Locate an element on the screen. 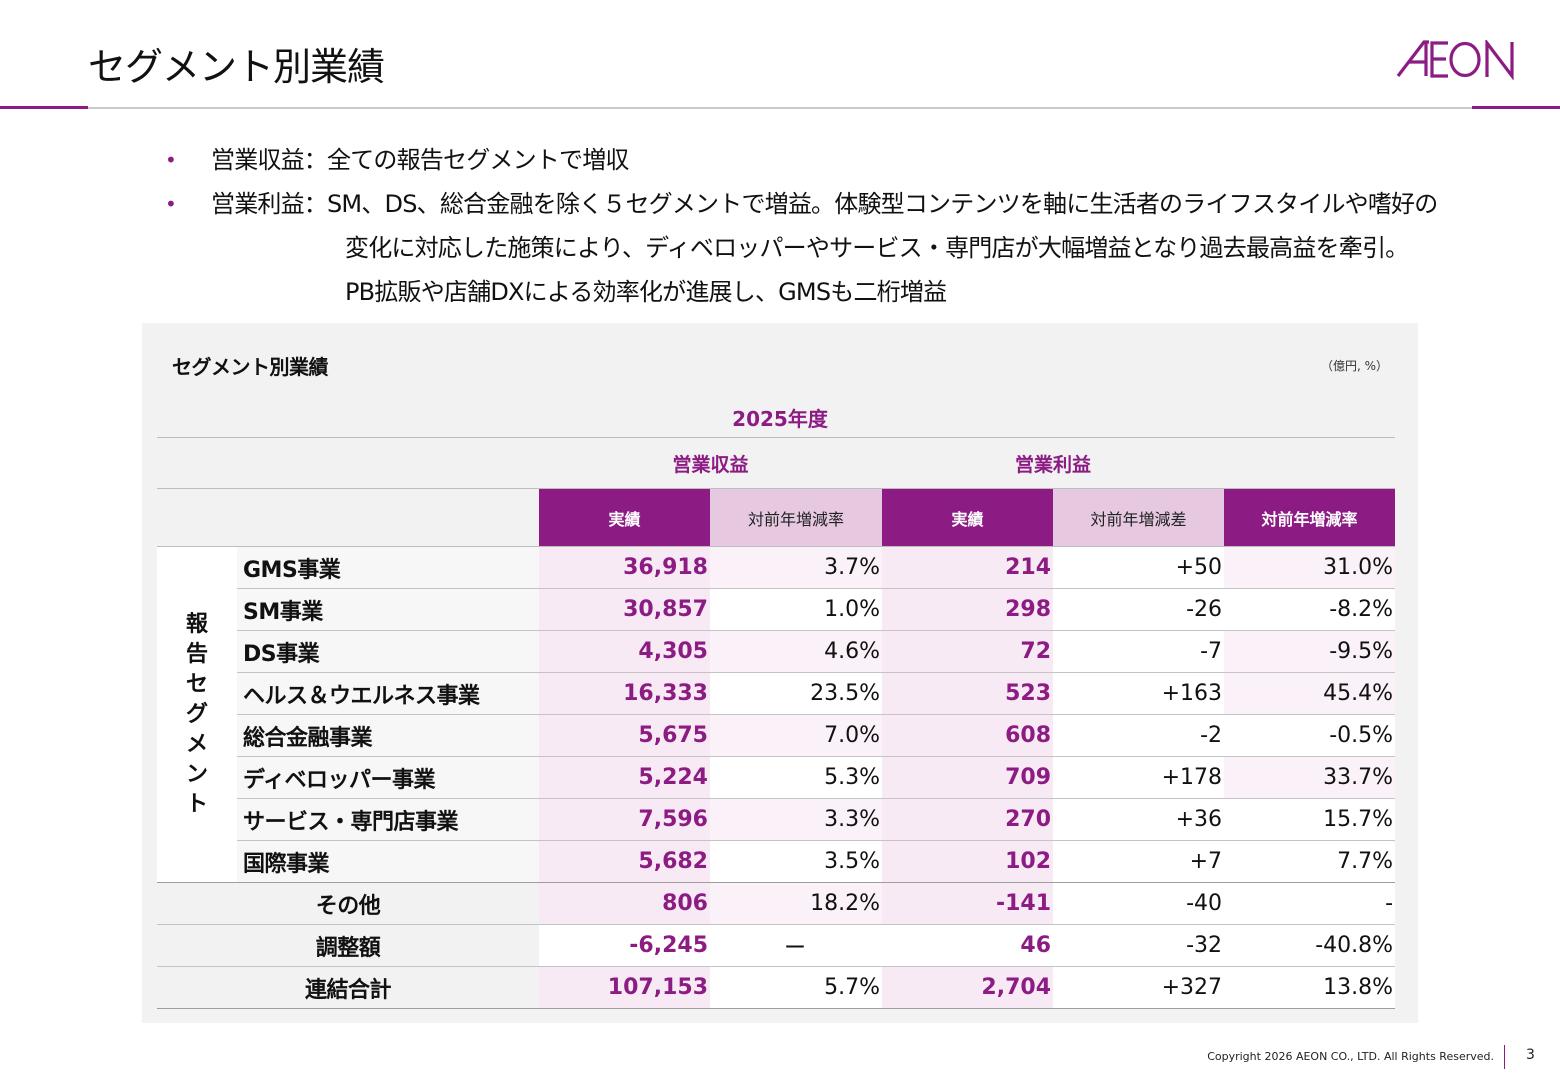 The height and width of the screenshot is (1080, 1560). table-row: DS事業 4,305 4.6% 72 -7 -9.5% is located at coordinates (776, 651).